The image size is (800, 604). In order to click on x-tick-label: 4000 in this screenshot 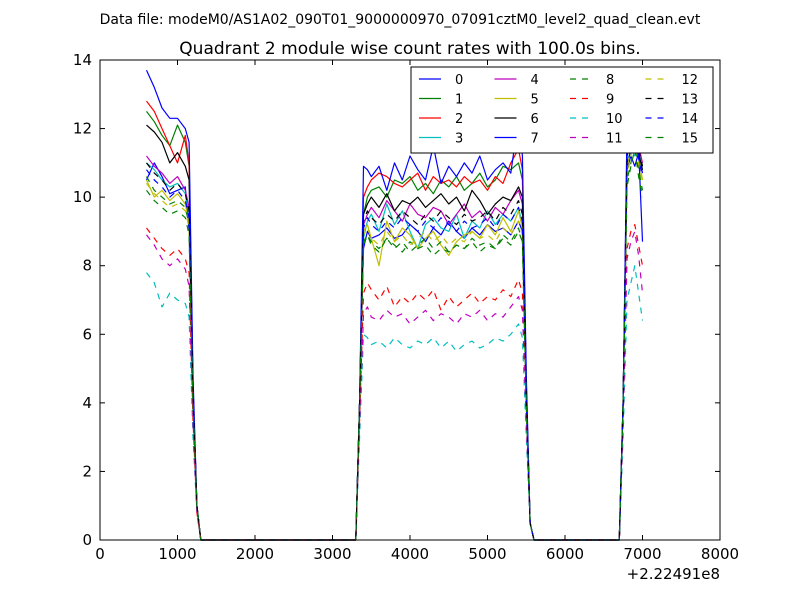, I will do `click(410, 554)`.